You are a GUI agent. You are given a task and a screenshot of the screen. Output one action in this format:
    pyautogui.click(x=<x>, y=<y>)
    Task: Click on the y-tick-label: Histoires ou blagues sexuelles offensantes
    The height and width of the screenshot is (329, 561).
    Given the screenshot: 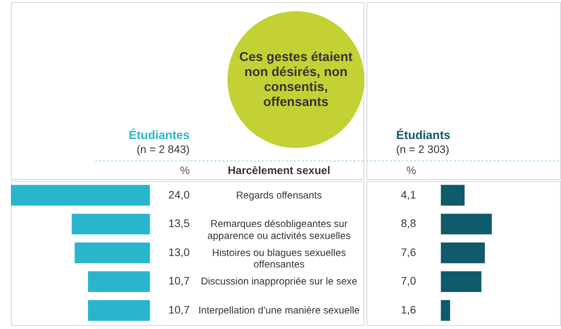 What is the action you would take?
    pyautogui.click(x=279, y=259)
    